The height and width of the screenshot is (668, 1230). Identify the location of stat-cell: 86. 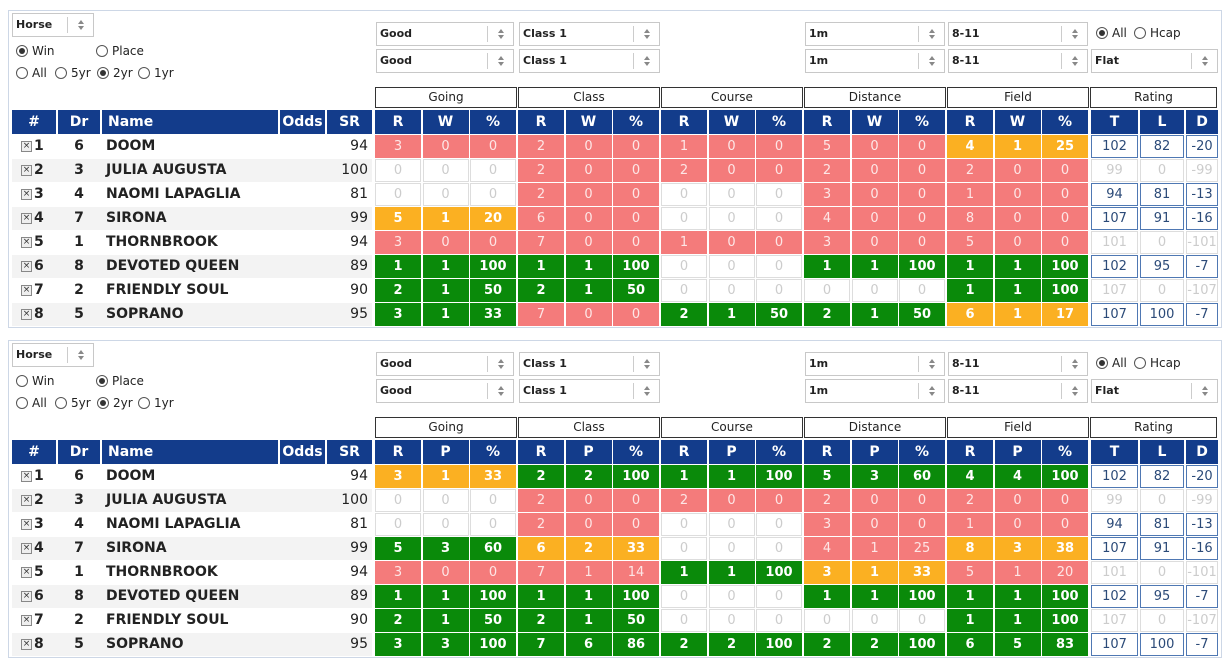
(636, 644).